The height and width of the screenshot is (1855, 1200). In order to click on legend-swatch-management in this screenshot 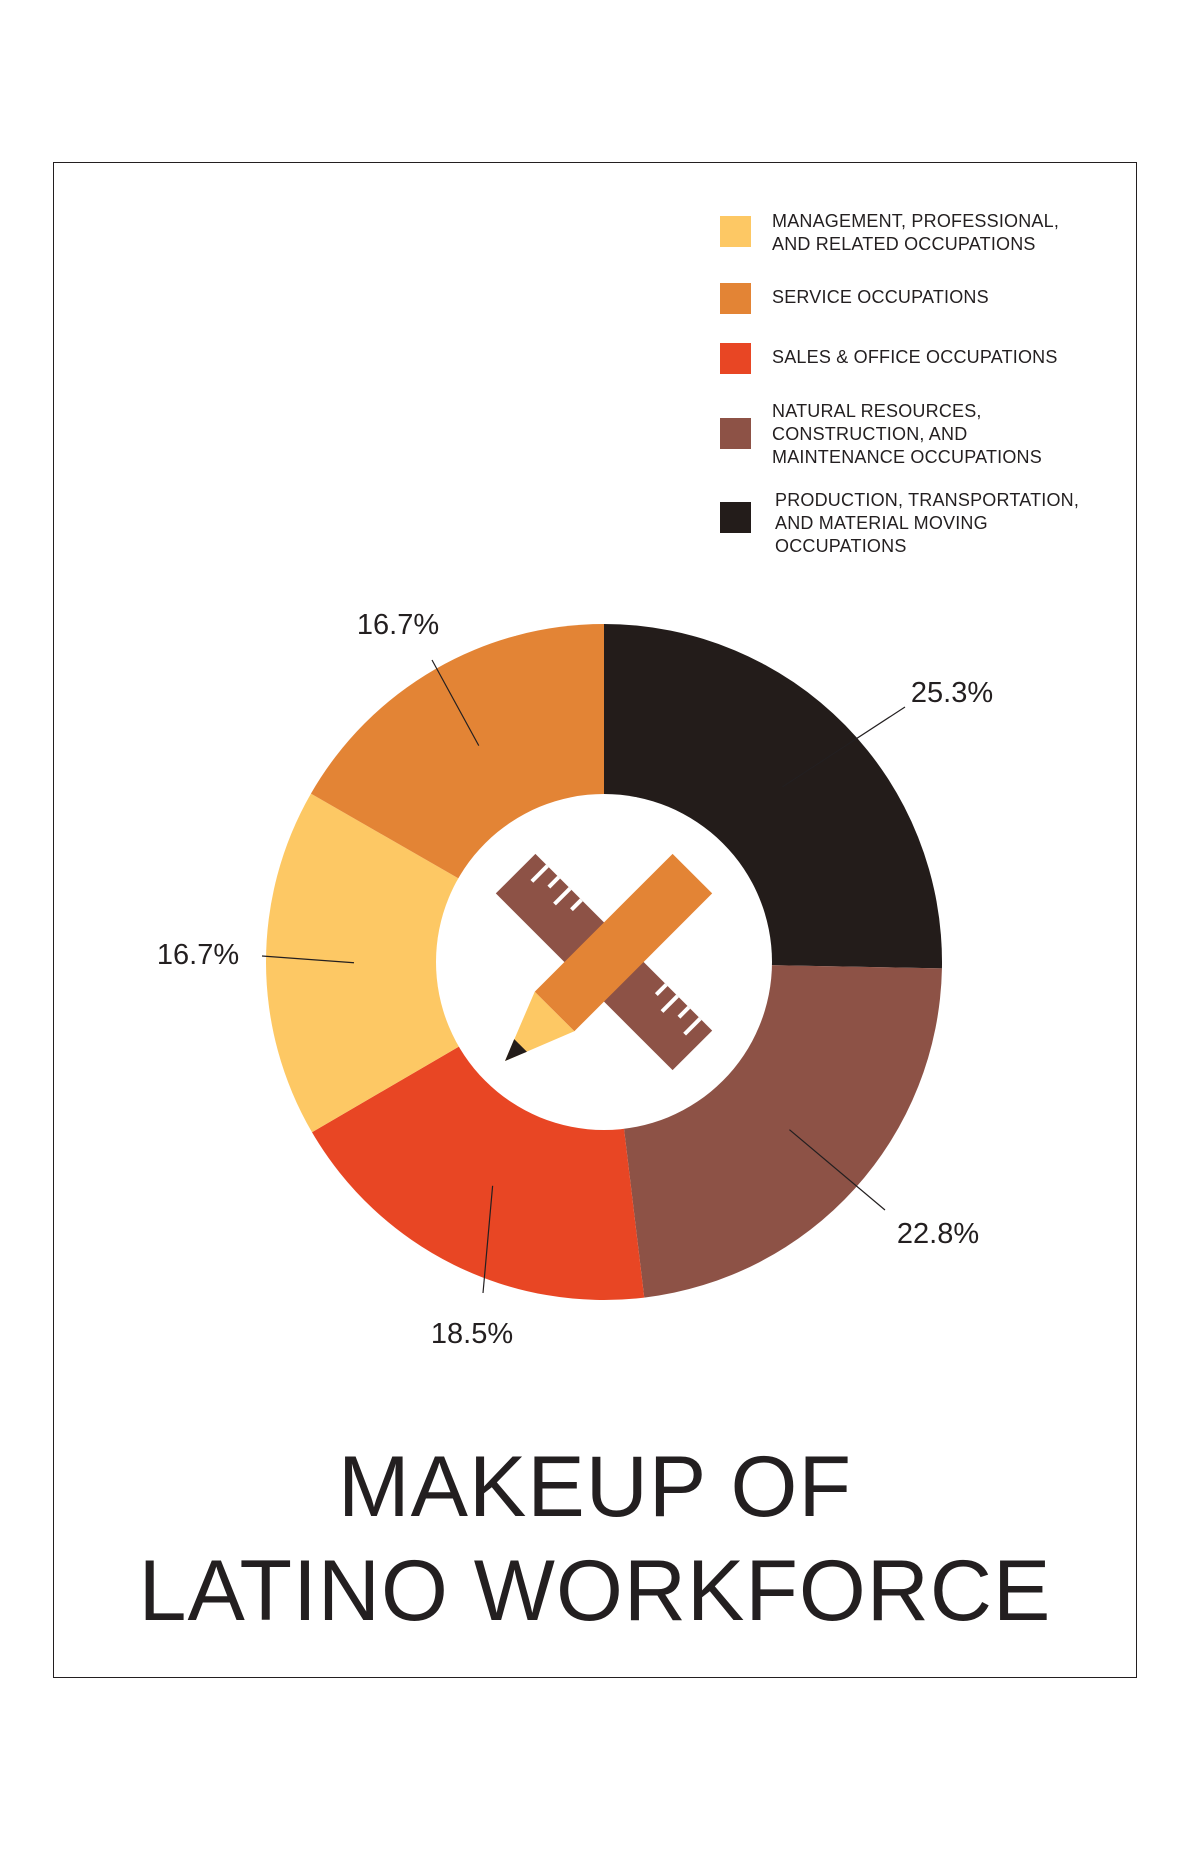, I will do `click(735, 231)`.